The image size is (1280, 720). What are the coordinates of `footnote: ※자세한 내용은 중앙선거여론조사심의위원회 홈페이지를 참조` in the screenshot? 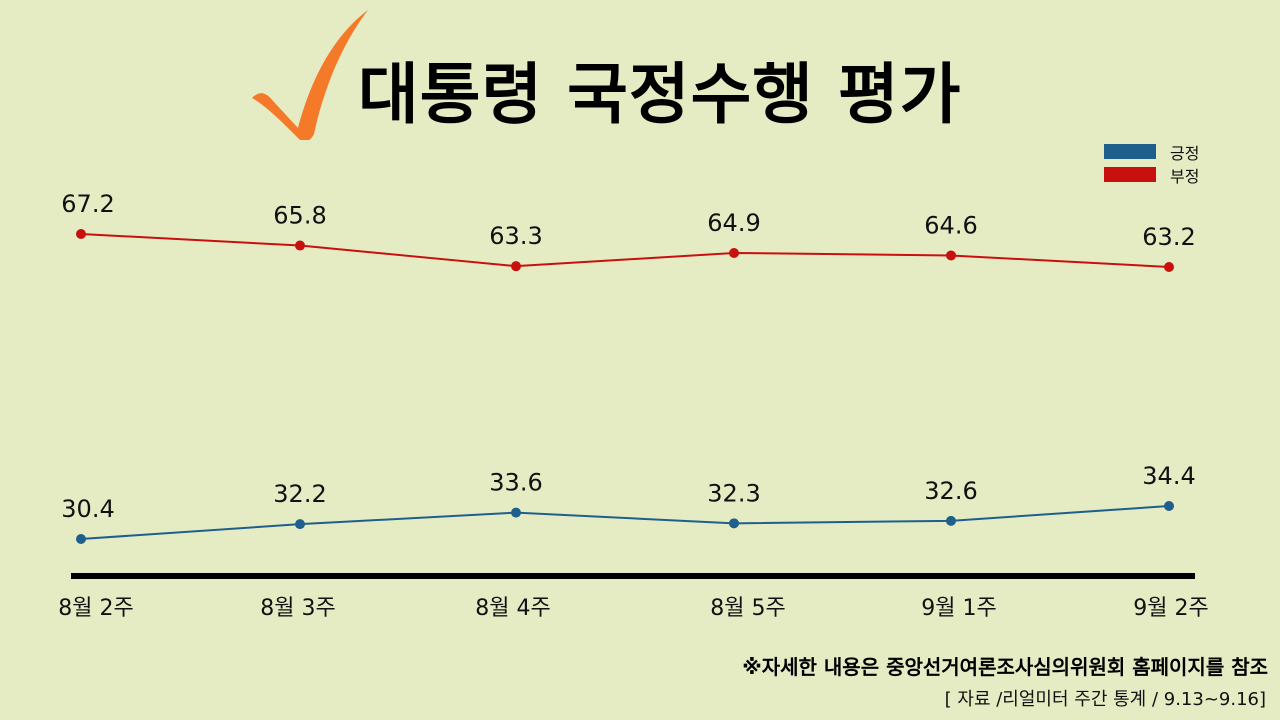 It's located at (1005, 667).